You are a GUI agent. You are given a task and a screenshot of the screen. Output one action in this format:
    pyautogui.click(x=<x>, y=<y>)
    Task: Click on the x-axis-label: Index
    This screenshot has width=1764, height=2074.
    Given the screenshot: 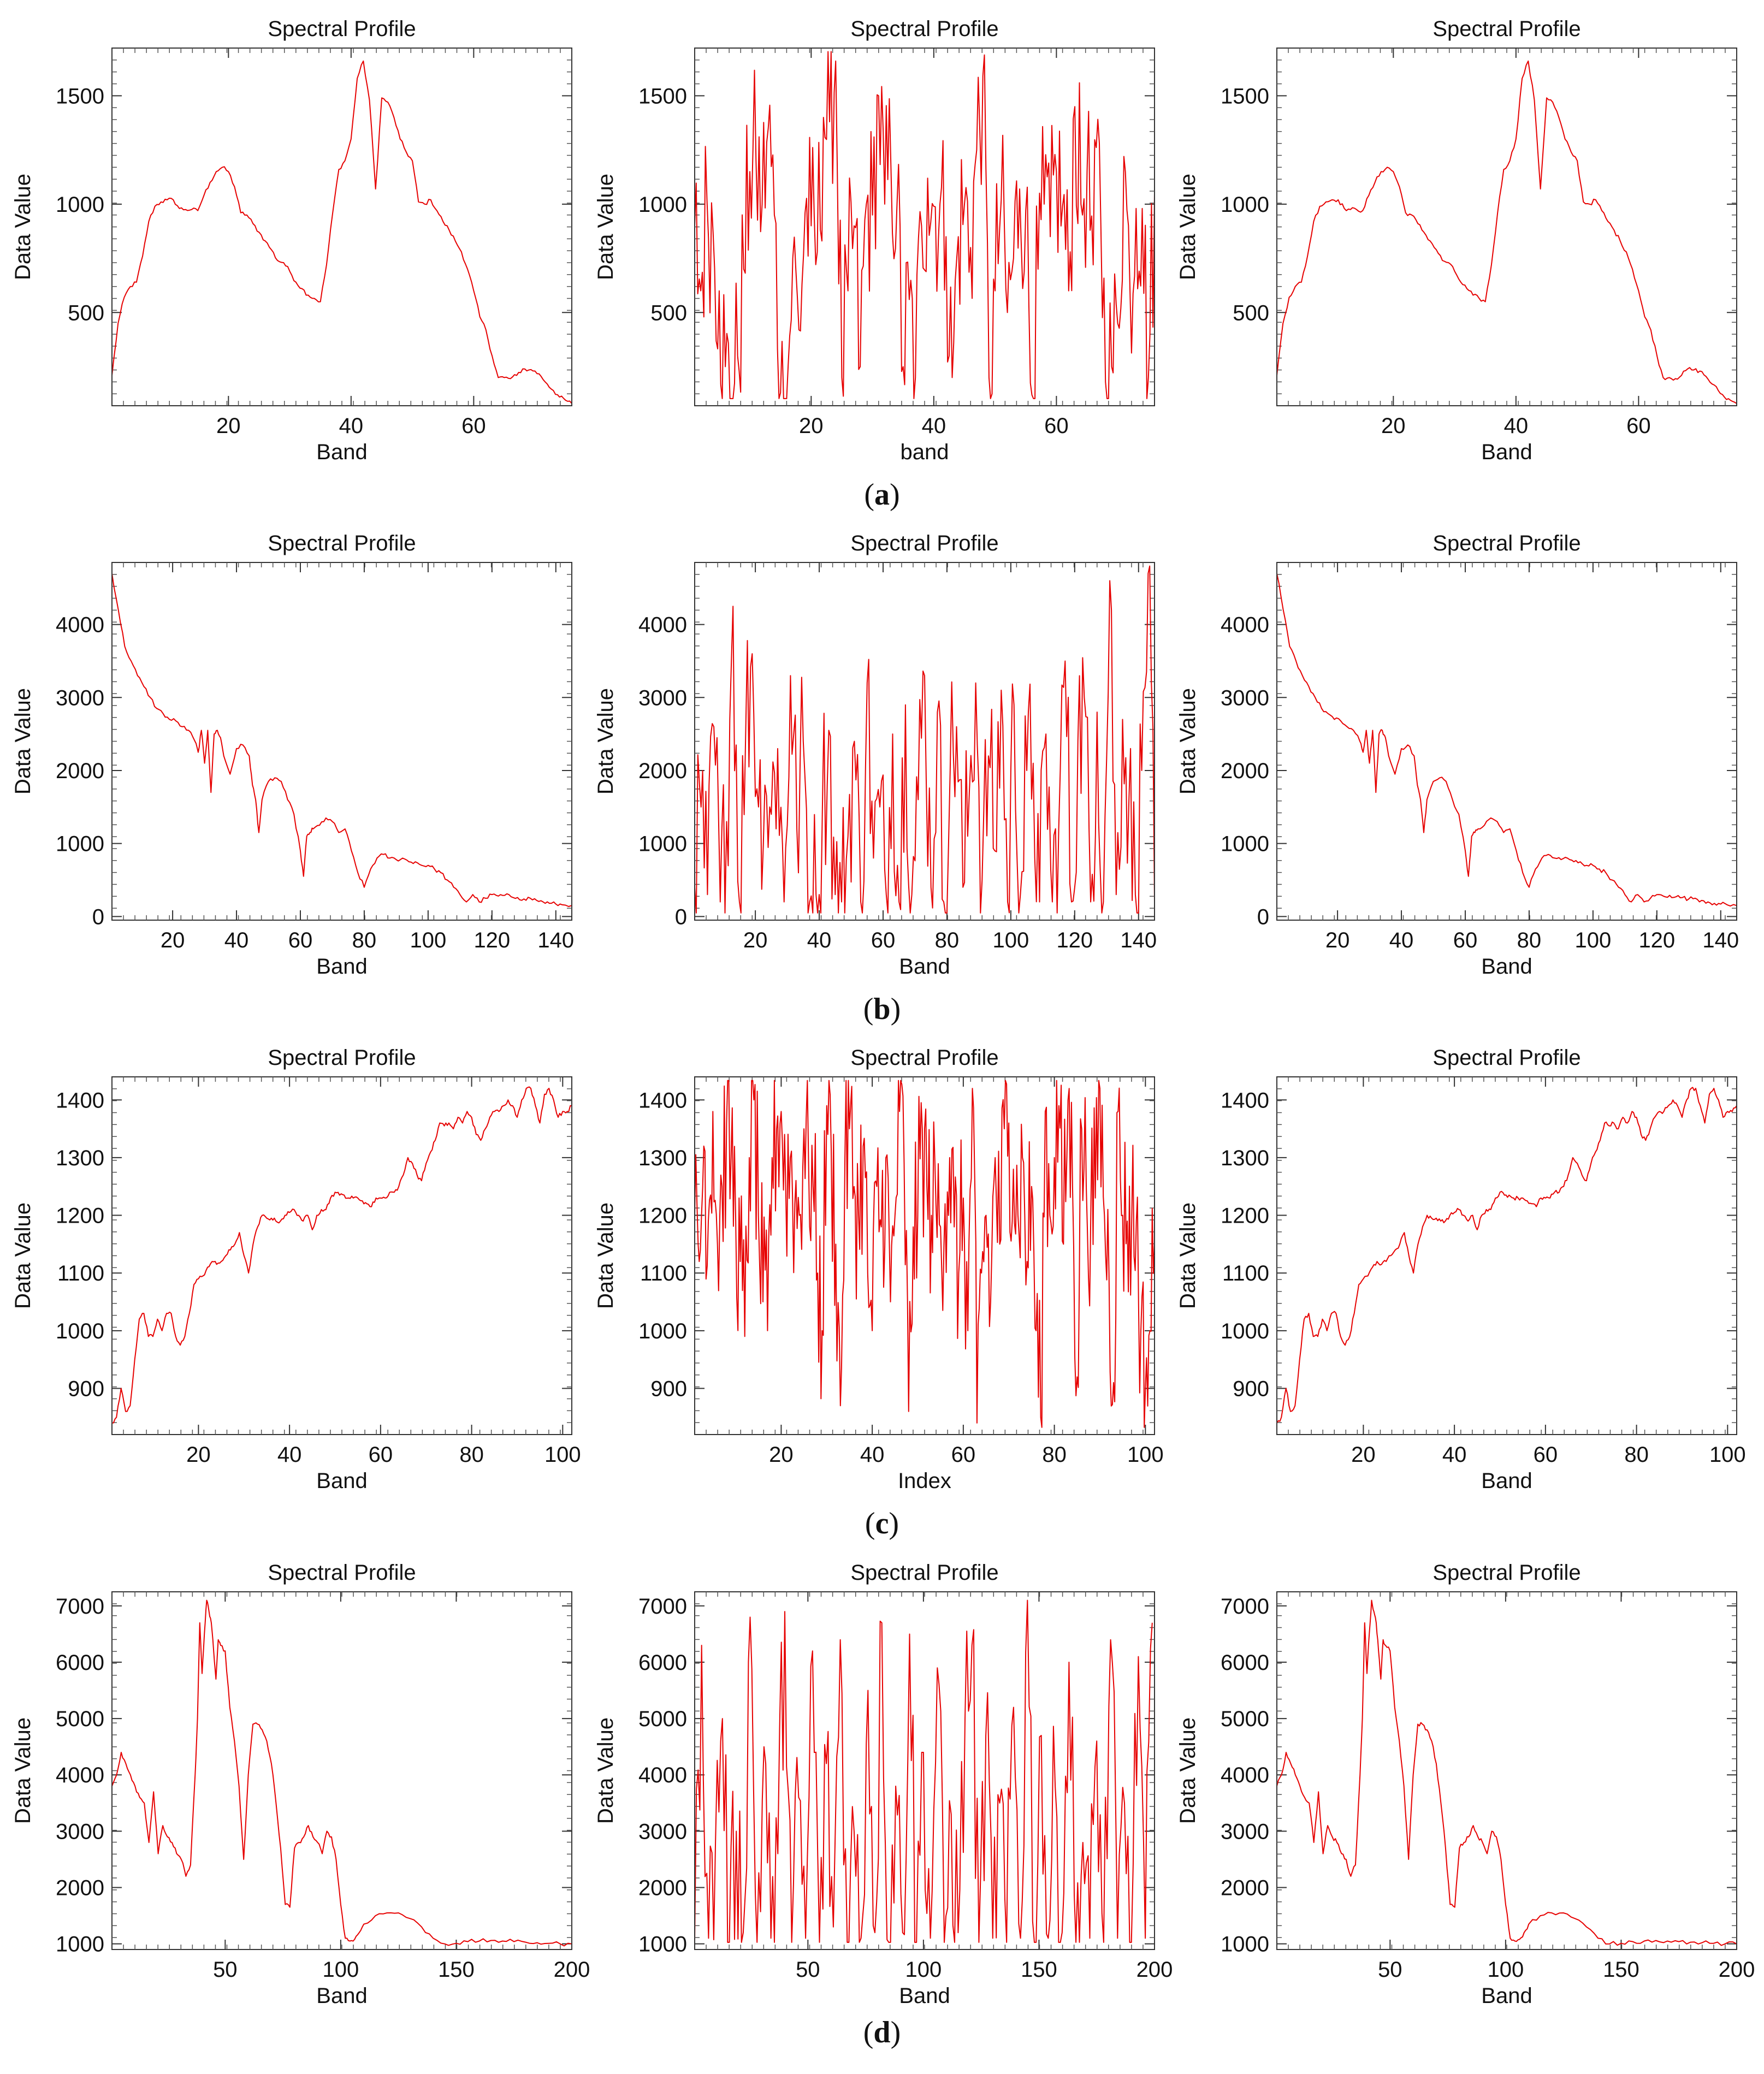 What is the action you would take?
    pyautogui.click(x=924, y=1481)
    